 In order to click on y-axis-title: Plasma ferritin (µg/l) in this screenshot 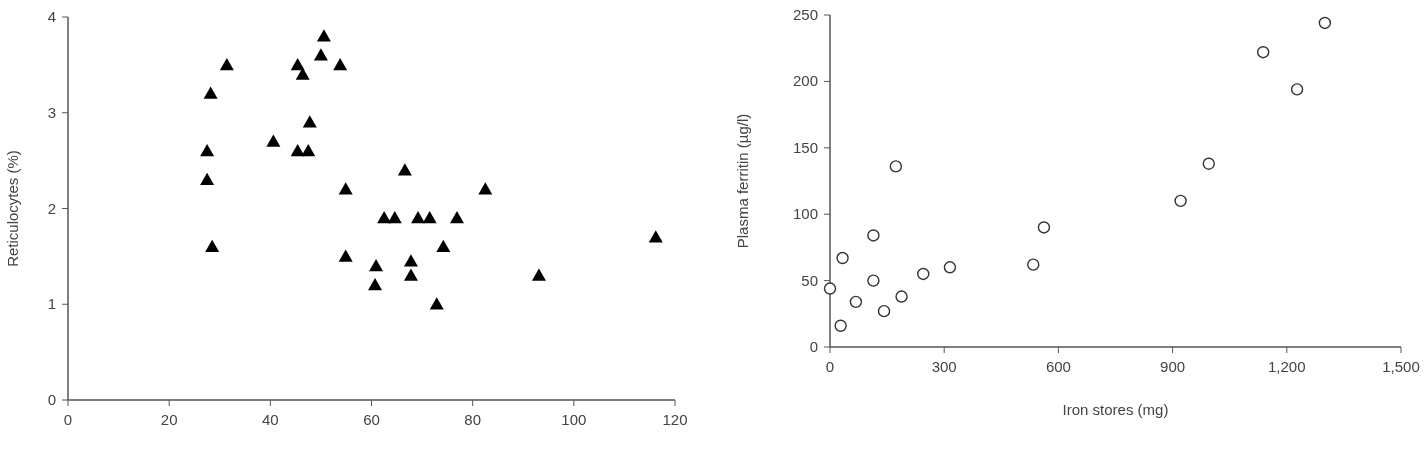, I will do `click(742, 181)`.